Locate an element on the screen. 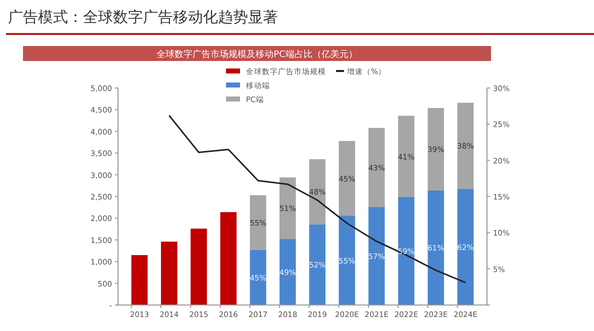 This screenshot has height=331, width=594. chart-subtitle: 全球数字广告市场规模及移动PC端占比（亿美元） is located at coordinates (257, 54).